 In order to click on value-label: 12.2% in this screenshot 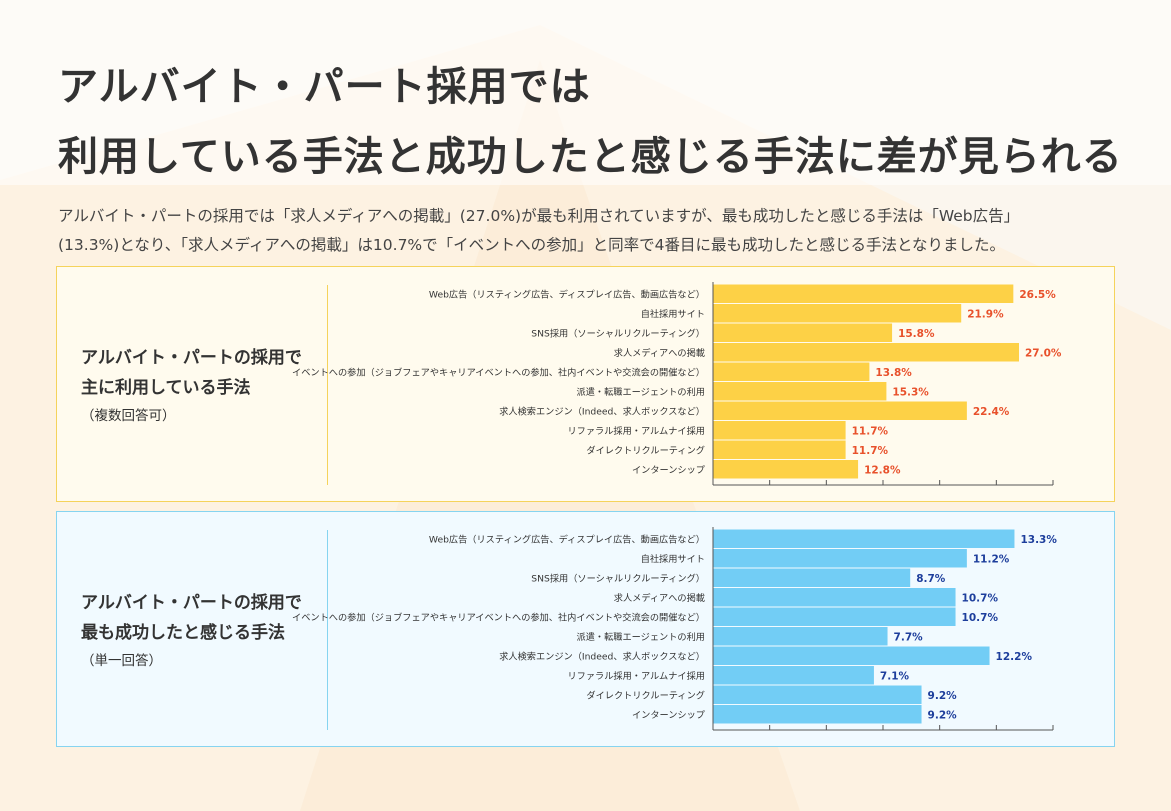, I will do `click(1014, 657)`.